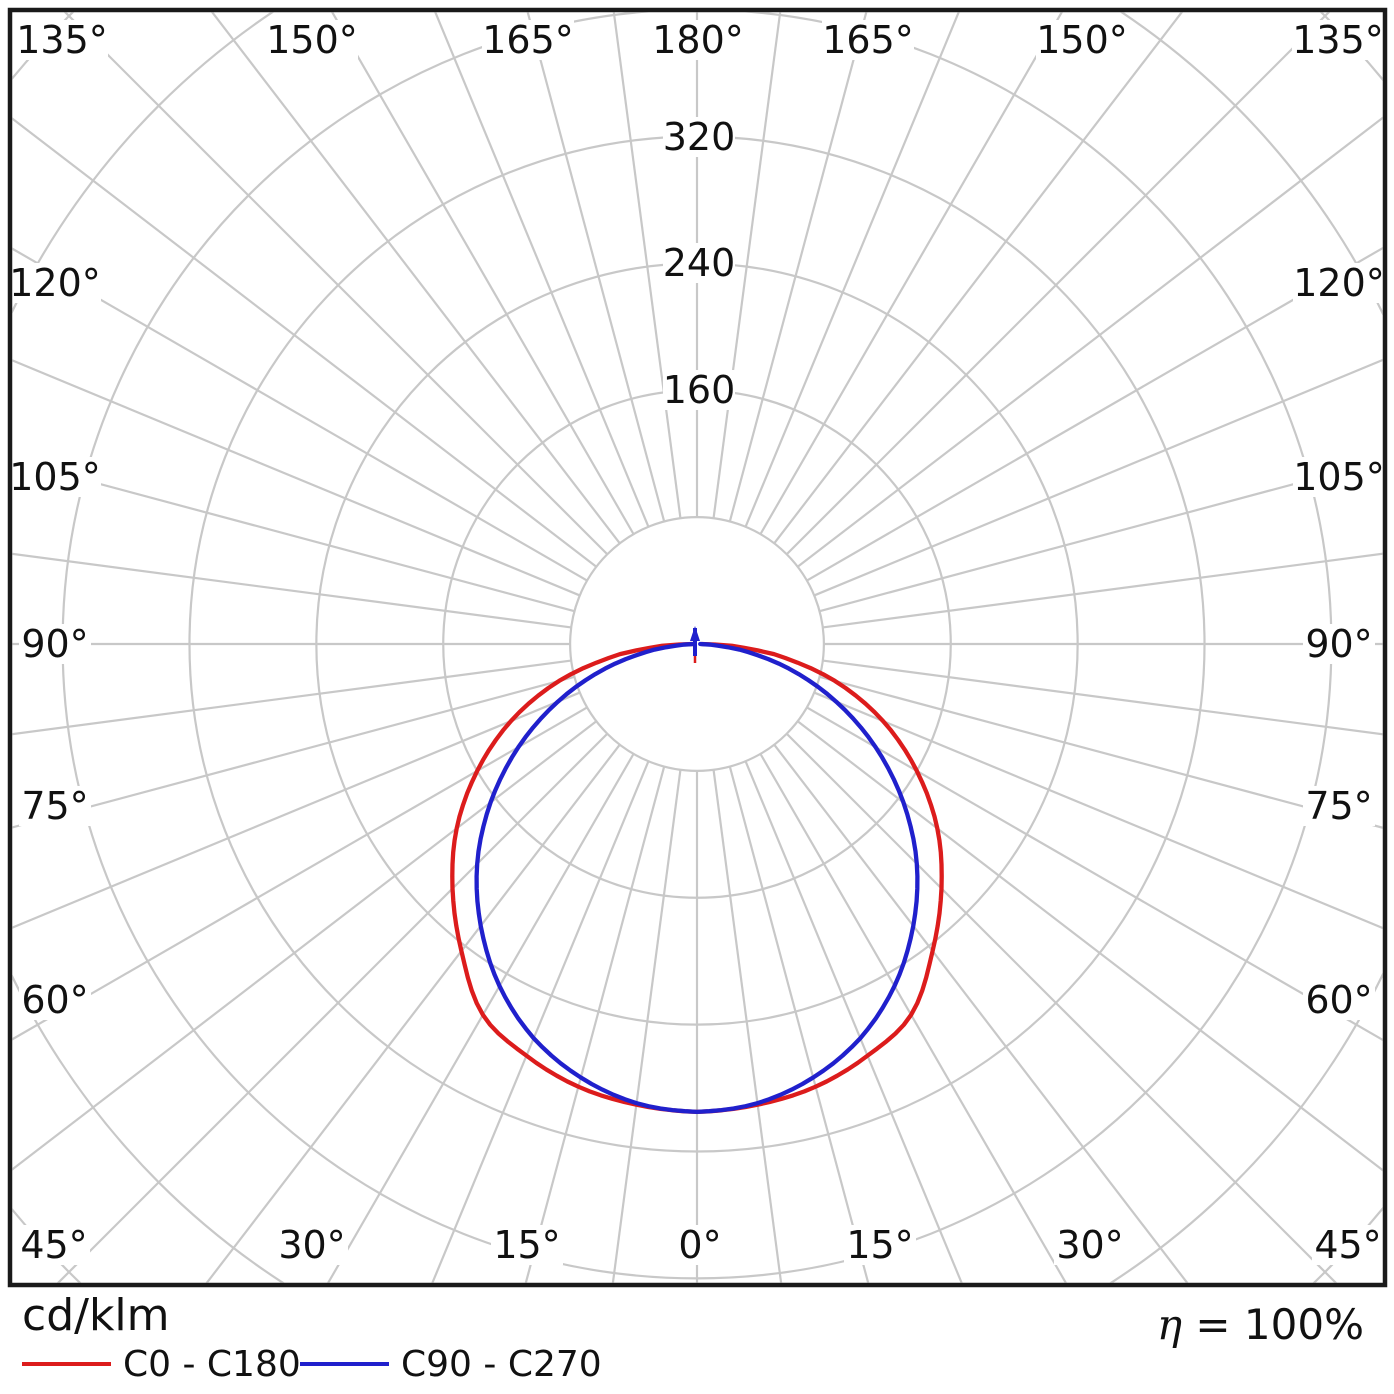  I want to click on grid-spoke-217.5, so click(416, 278).